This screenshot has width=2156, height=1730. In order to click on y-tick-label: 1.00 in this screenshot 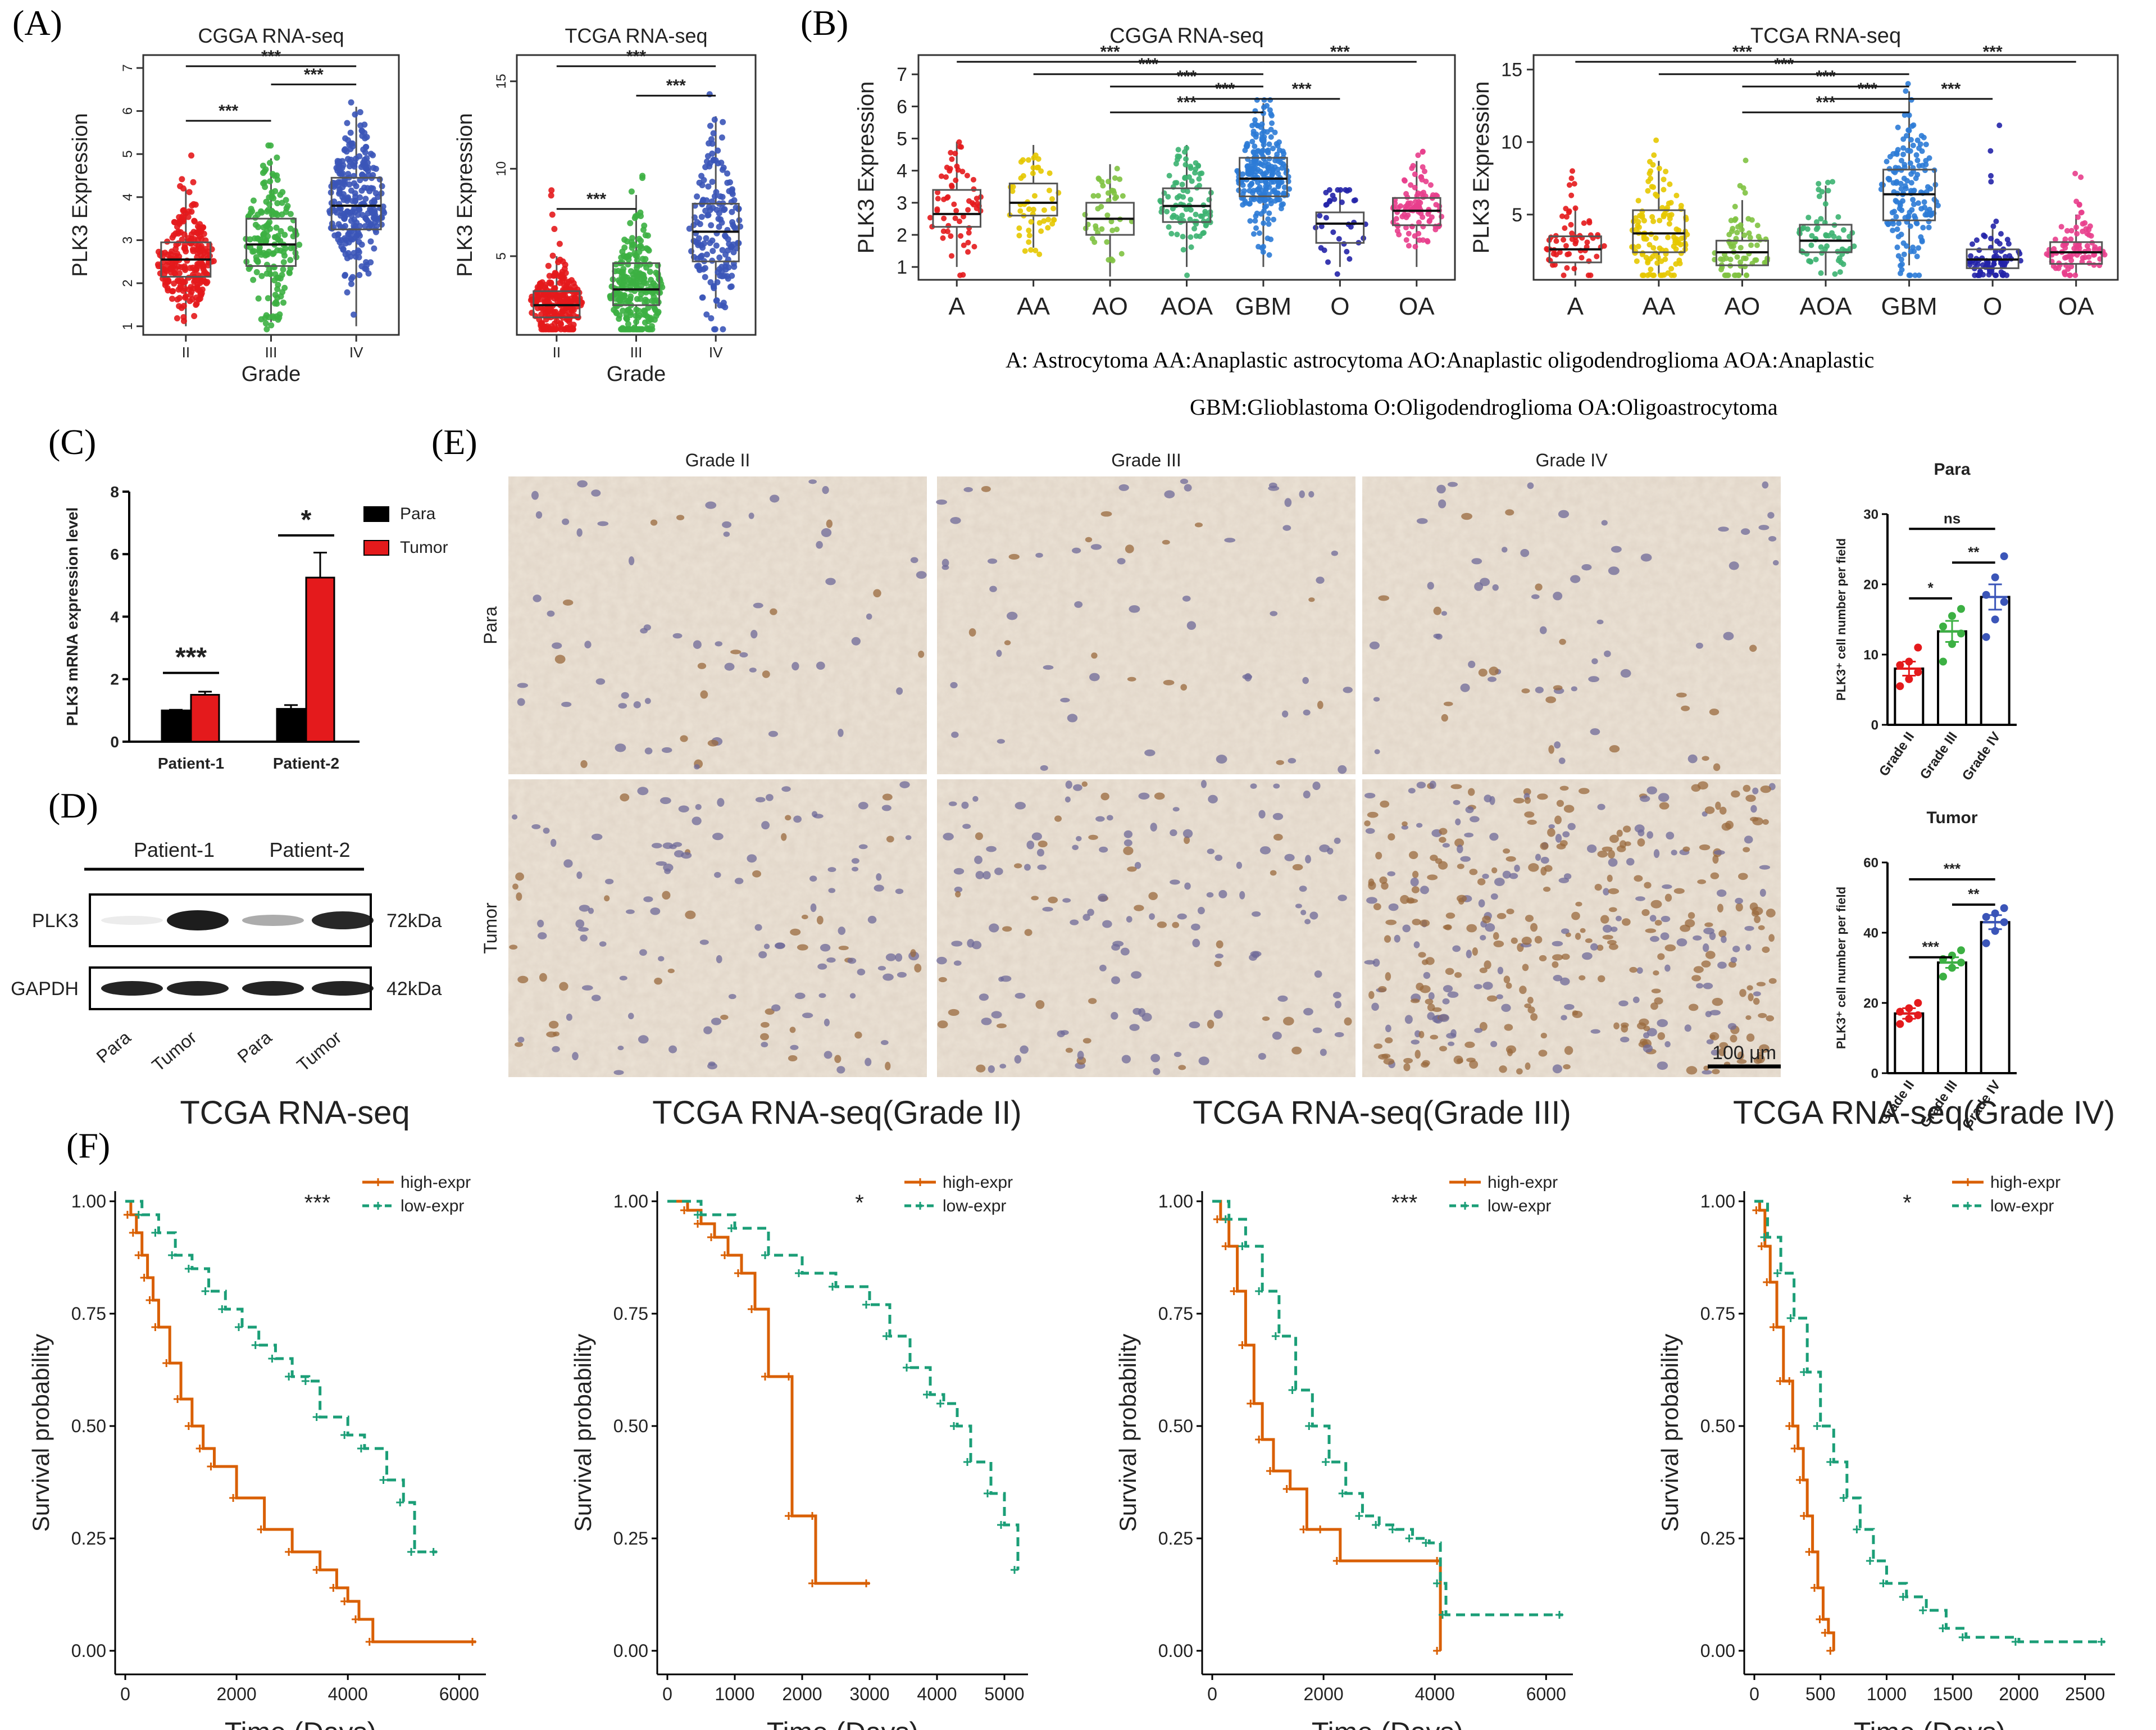, I will do `click(630, 1201)`.